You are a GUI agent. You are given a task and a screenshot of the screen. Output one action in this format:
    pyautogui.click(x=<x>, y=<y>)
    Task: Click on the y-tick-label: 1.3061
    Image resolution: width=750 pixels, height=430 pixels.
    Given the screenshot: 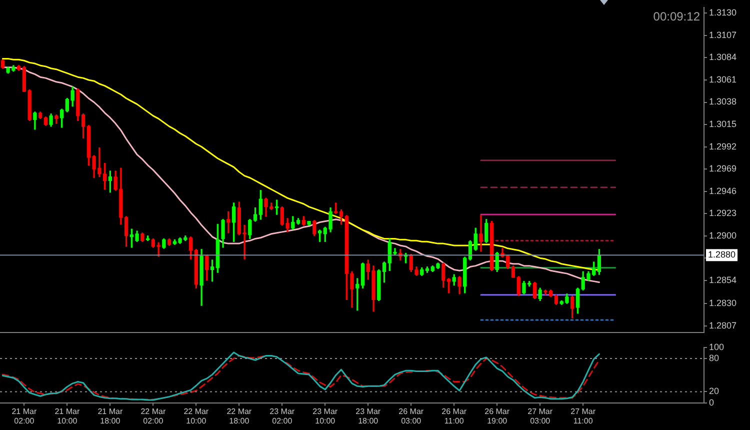 What is the action you would take?
    pyautogui.click(x=723, y=79)
    